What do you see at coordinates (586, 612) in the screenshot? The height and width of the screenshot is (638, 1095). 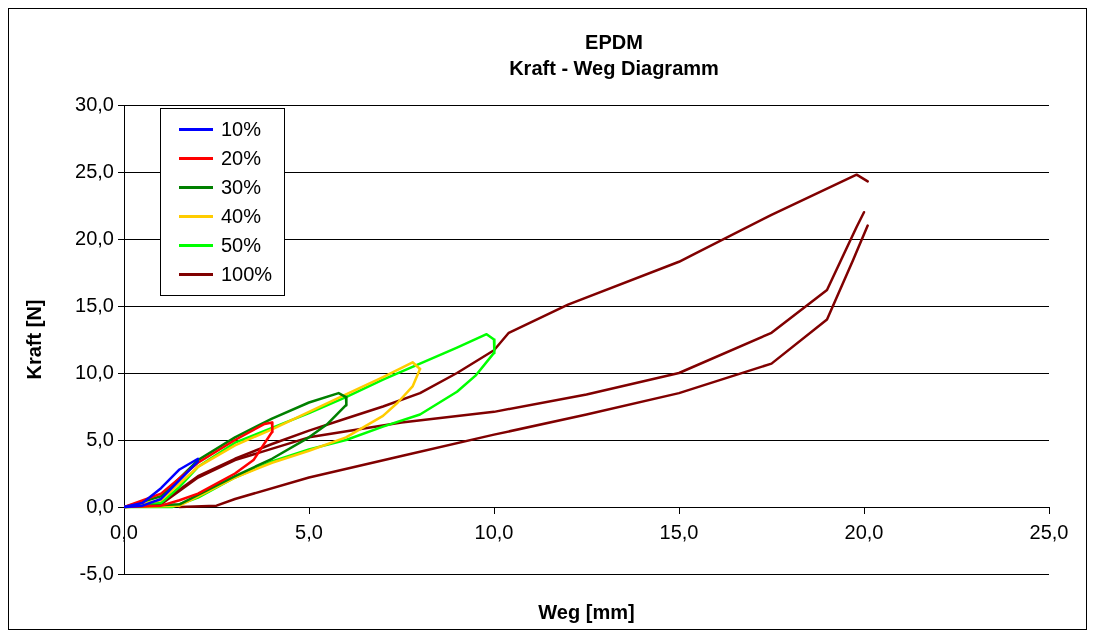 I see `x-axis-title: Weg [mm]` at bounding box center [586, 612].